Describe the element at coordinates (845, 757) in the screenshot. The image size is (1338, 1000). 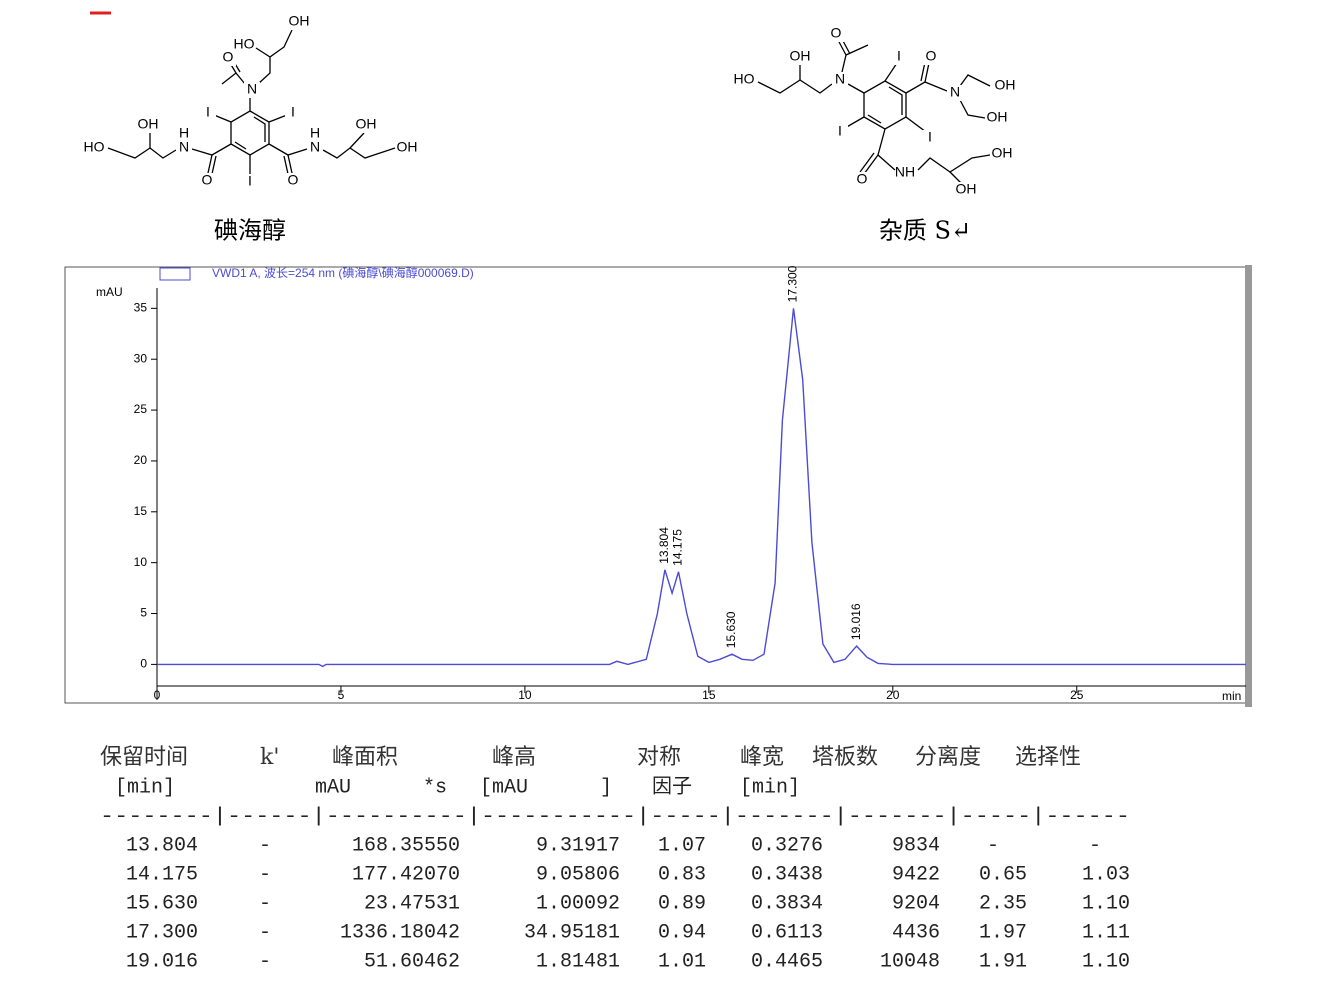
I see `table-header: 塔板数` at that location.